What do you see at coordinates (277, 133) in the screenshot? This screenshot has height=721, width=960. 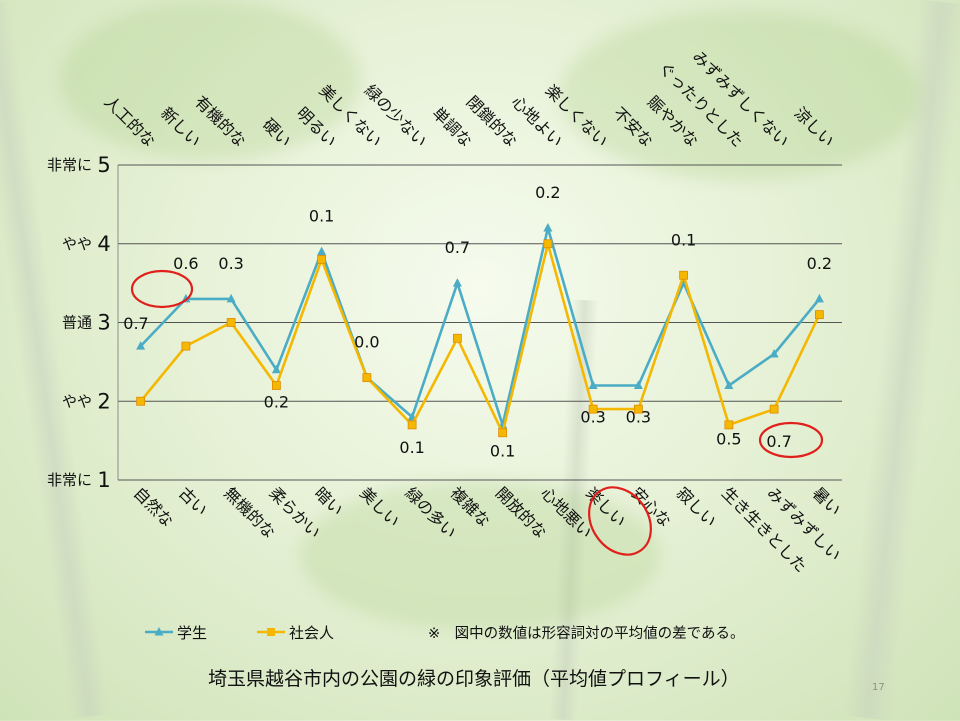 I see `top-adjective-label: 硬い` at bounding box center [277, 133].